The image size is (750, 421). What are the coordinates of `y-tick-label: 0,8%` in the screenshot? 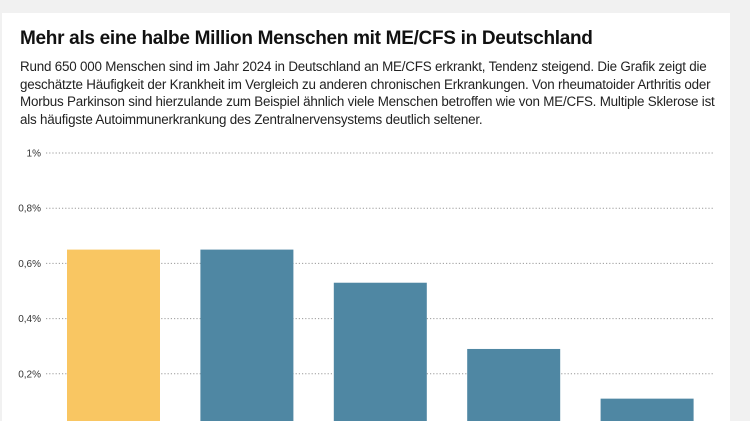 It's located at (29, 209).